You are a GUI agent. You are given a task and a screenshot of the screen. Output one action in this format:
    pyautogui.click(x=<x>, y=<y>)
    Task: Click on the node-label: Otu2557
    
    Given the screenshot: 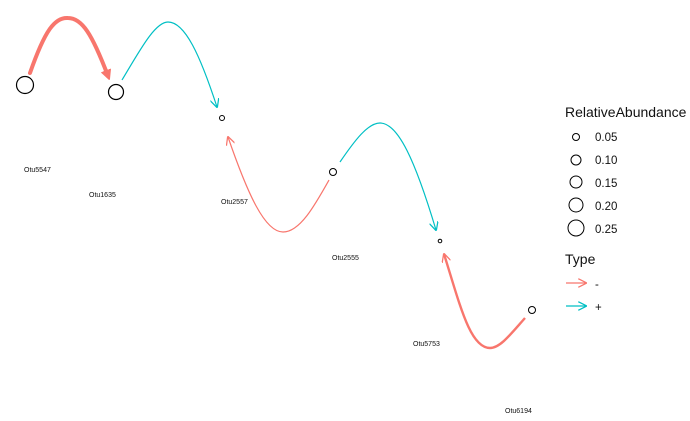 What is the action you would take?
    pyautogui.click(x=234, y=202)
    